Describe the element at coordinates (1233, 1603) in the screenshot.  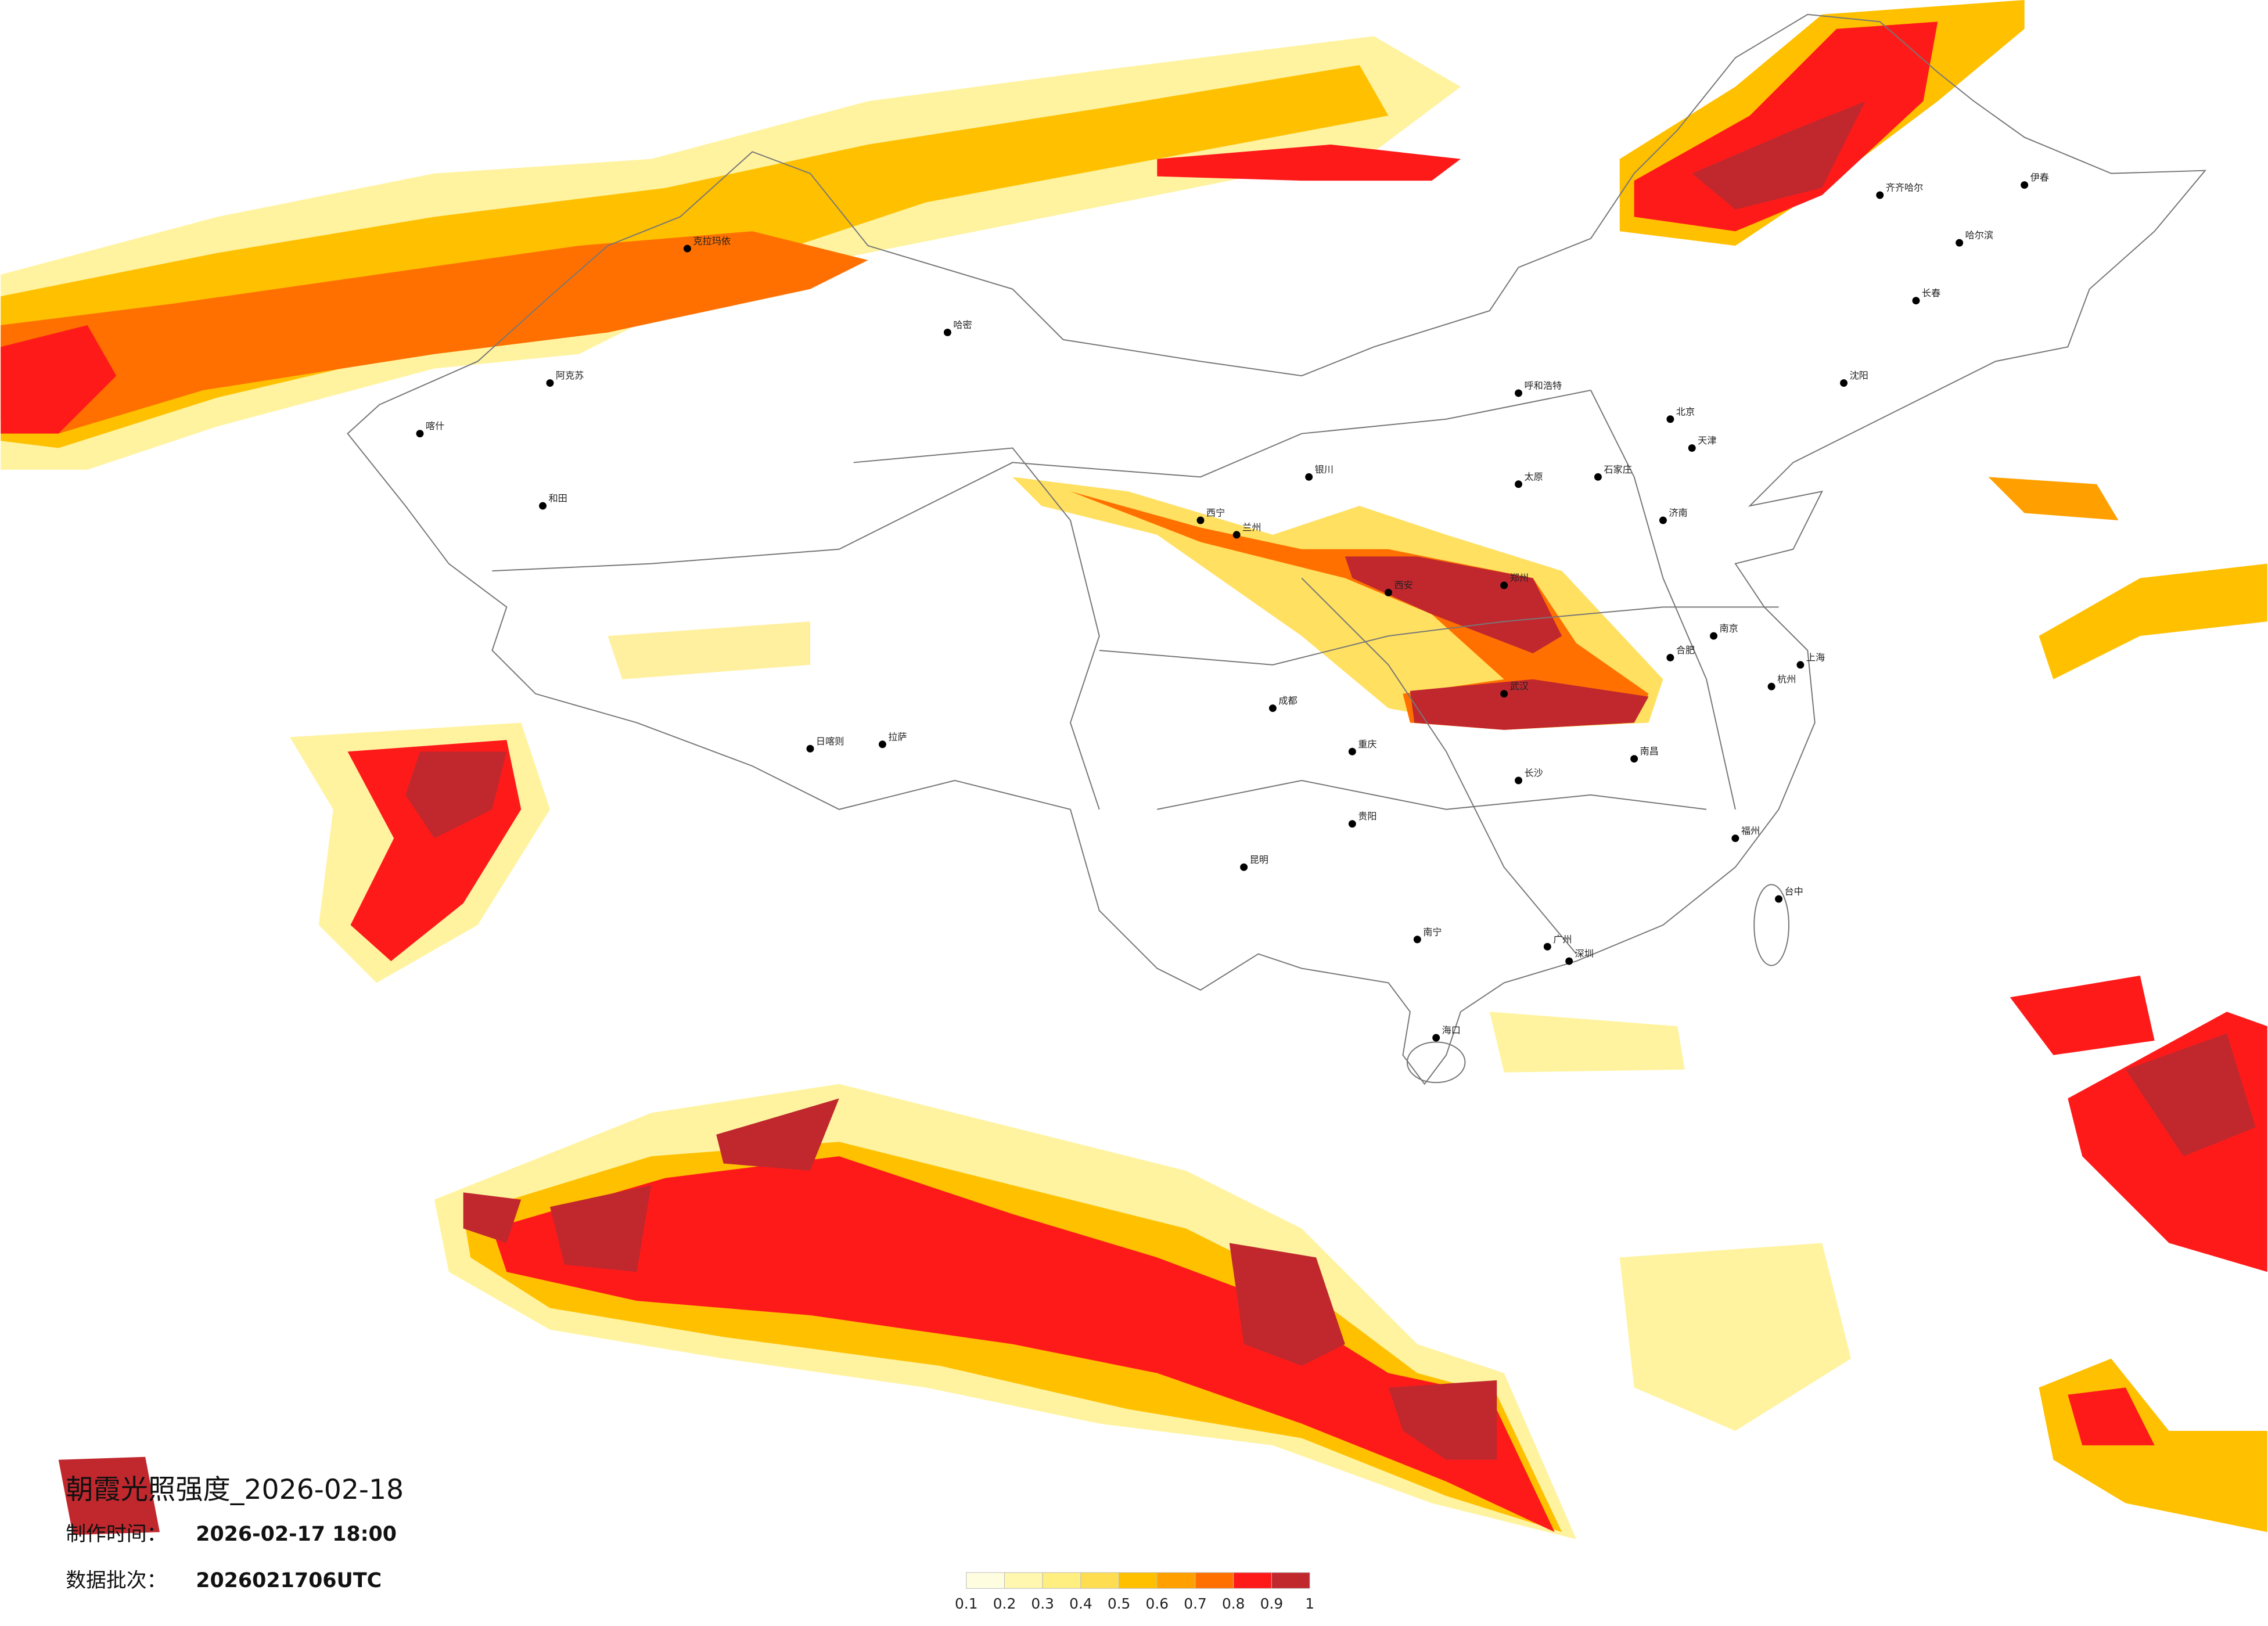
I see `legend-tick-label: 0.8` at that location.